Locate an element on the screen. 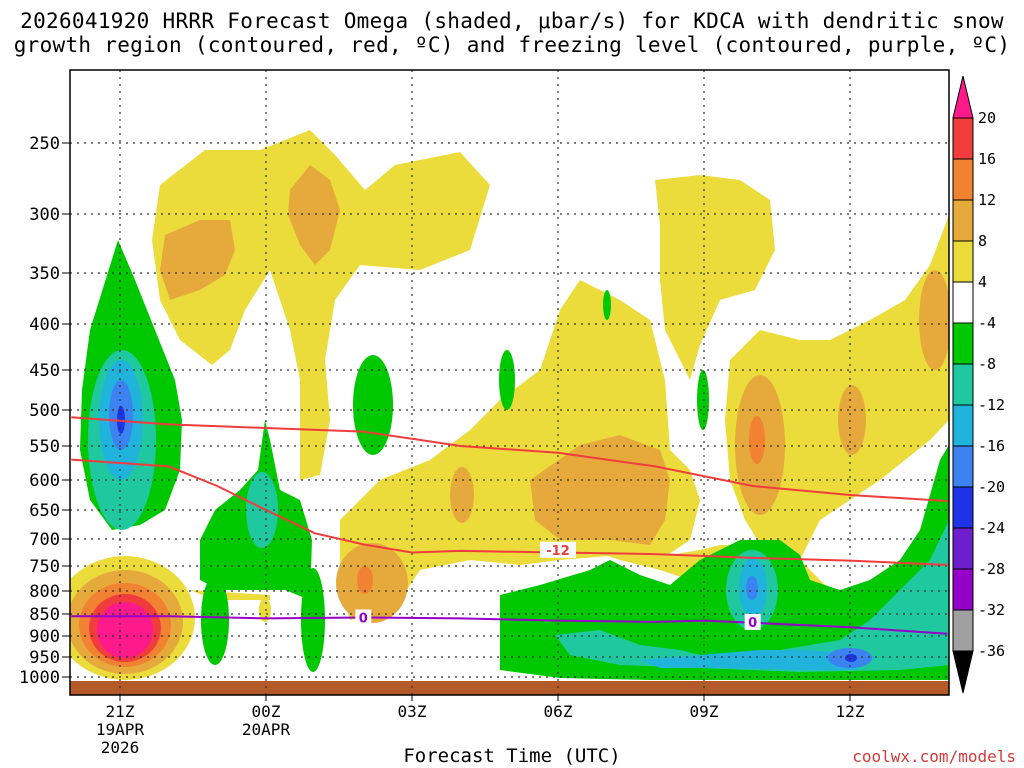 The height and width of the screenshot is (768, 1024). descent-small-00z is located at coordinates (265, 610).